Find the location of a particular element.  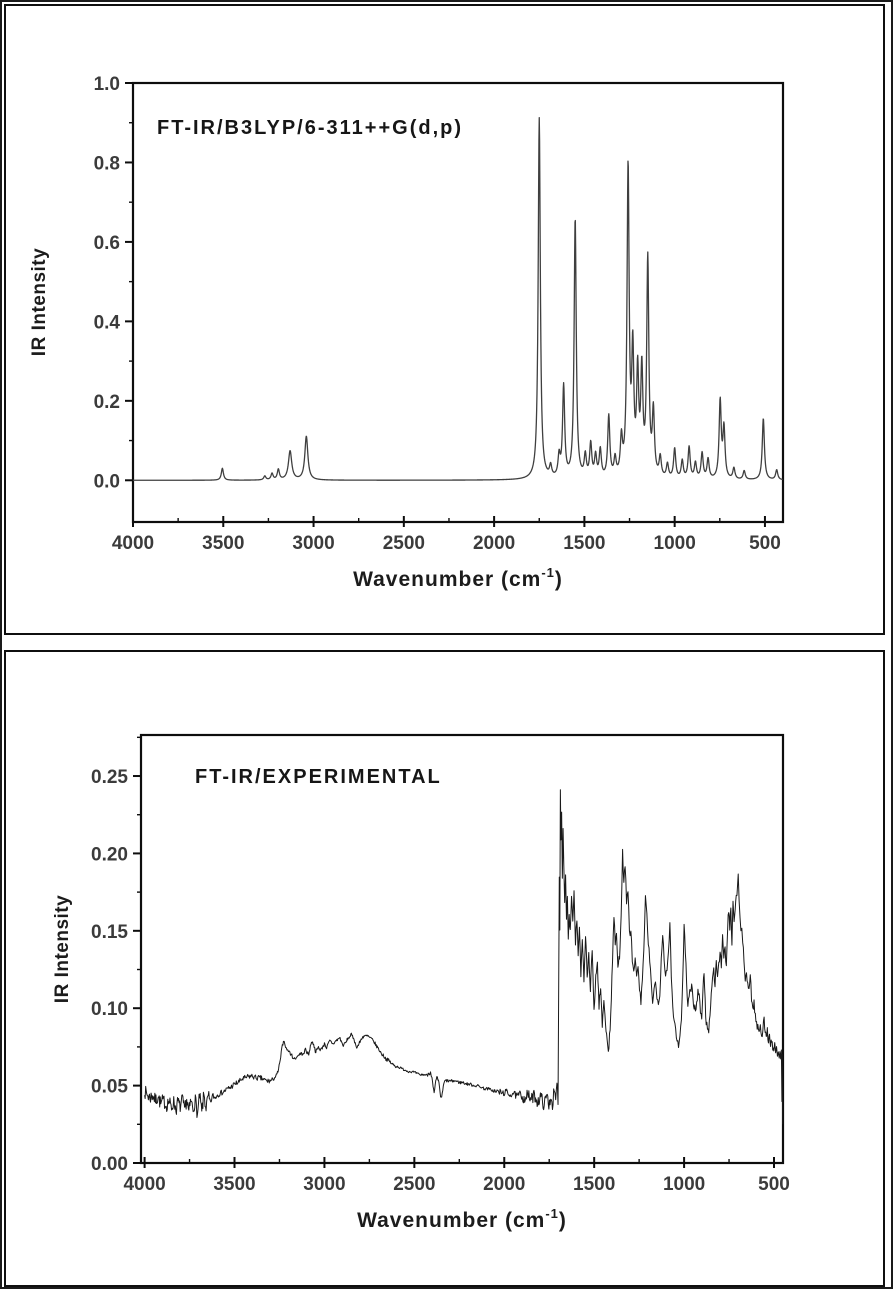

chart-title: FT-IR/EXPERIMENTAL is located at coordinates (318, 777).